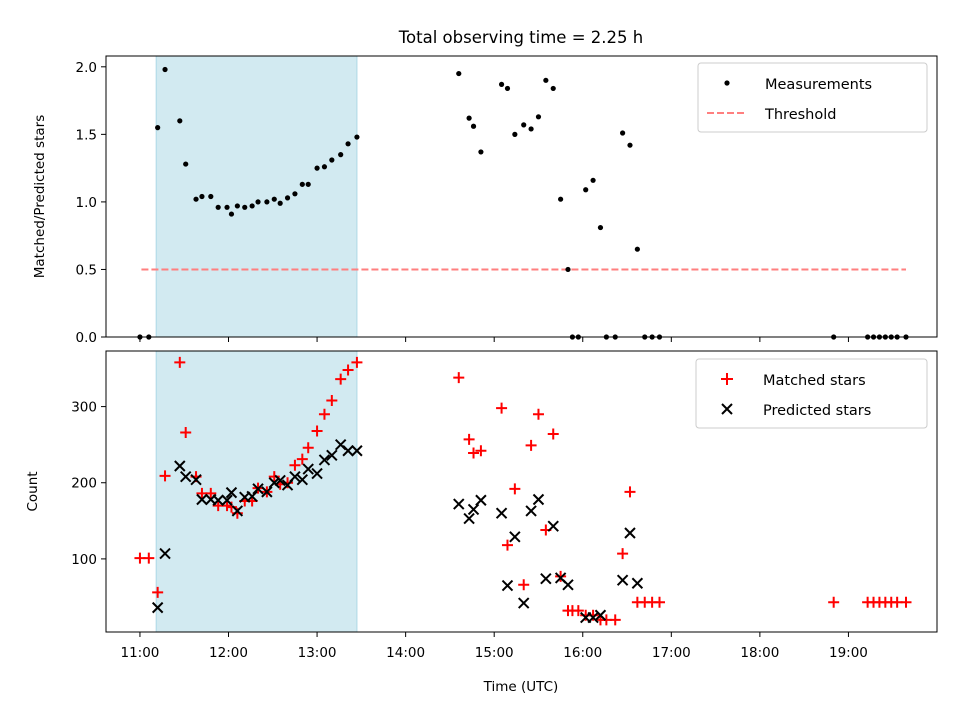 The image size is (960, 720). I want to click on bottom-x-tick-label: 11:00, so click(139, 653).